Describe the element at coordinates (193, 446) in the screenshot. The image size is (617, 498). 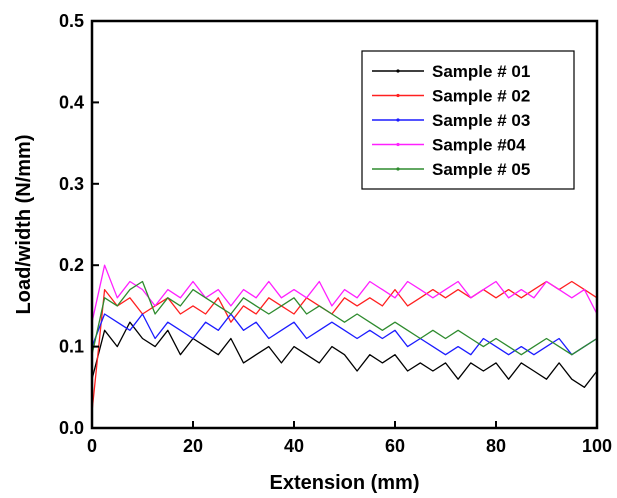
I see `x-tick-label: 20` at that location.